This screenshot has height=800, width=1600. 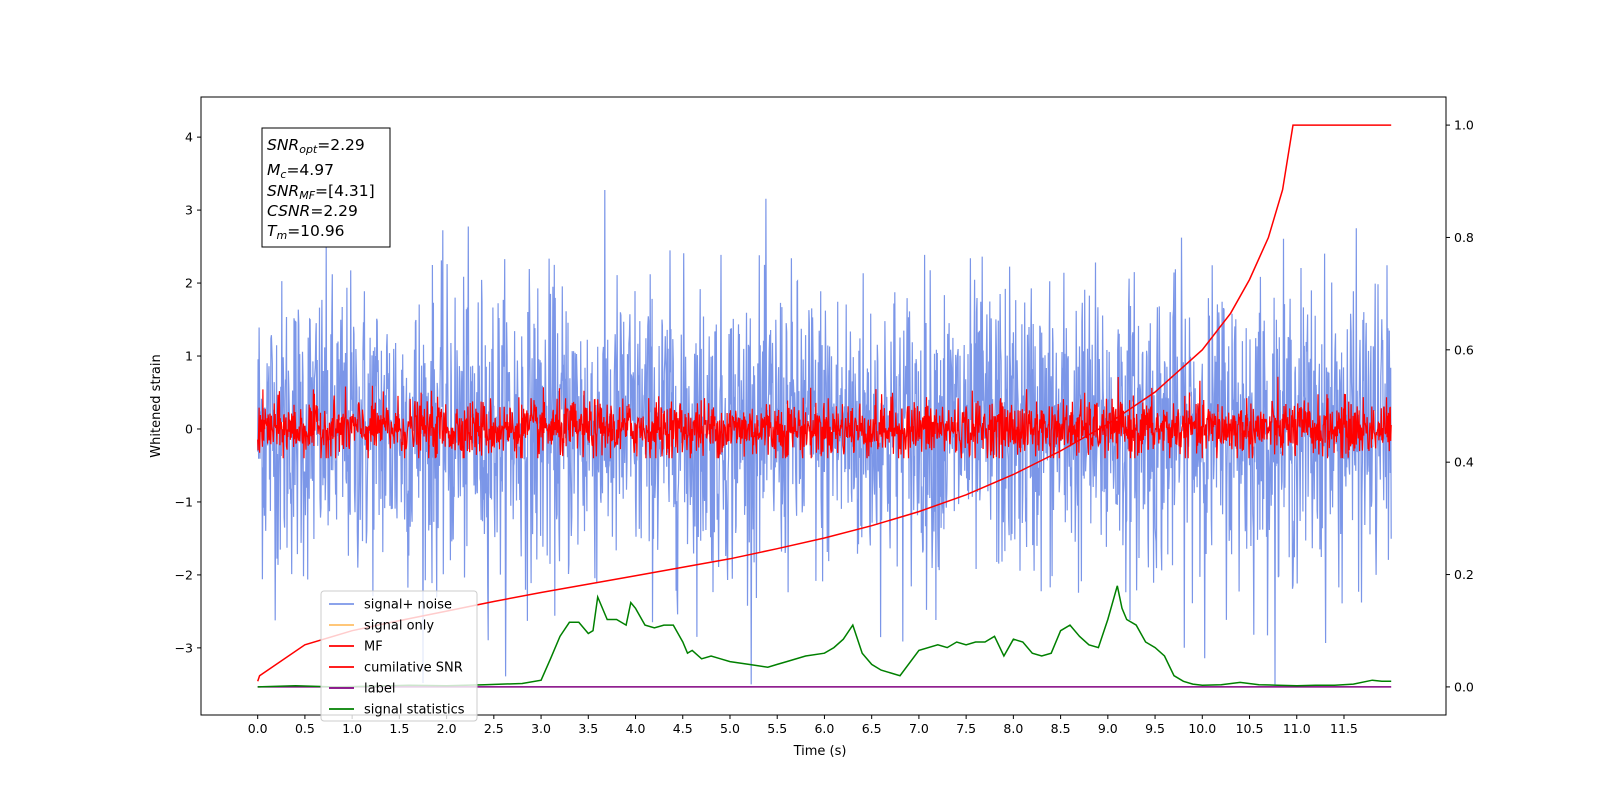 What do you see at coordinates (305, 728) in the screenshot?
I see `x-tick-label: 0.5` at bounding box center [305, 728].